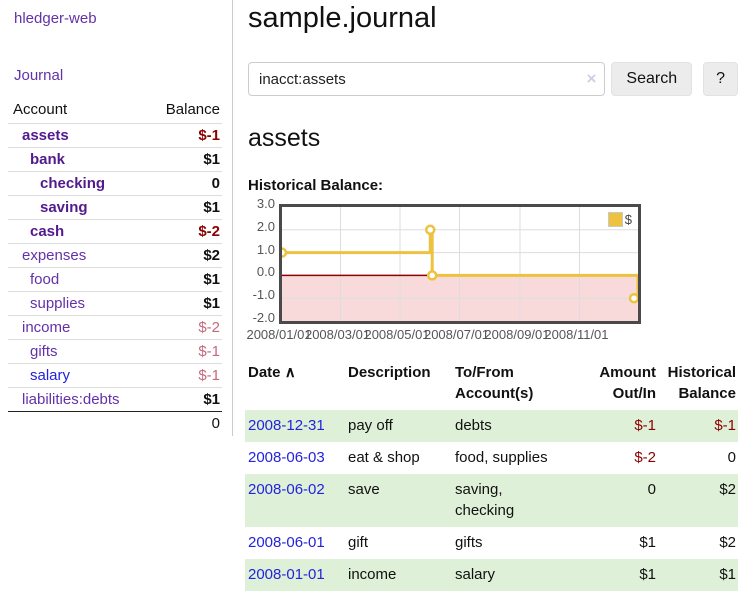 Image resolution: width=742 pixels, height=591 pixels. I want to click on account-link-food: food, so click(45, 279).